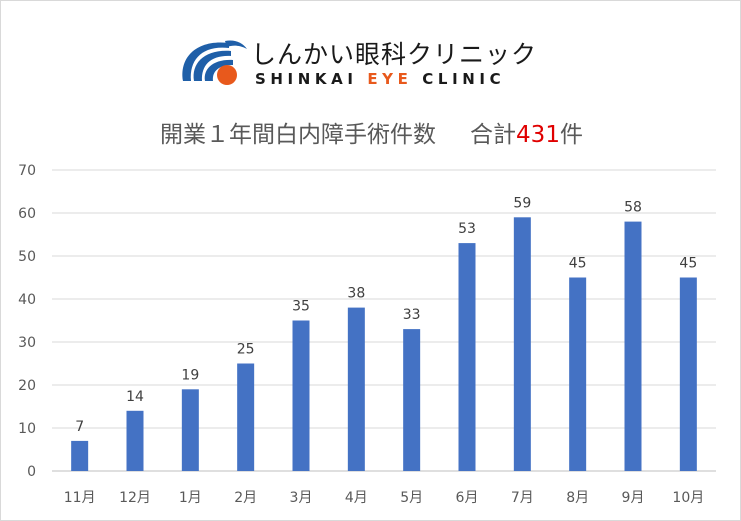 The width and height of the screenshot is (741, 521). Describe the element at coordinates (27, 429) in the screenshot. I see `y-tick-label: 10` at that location.